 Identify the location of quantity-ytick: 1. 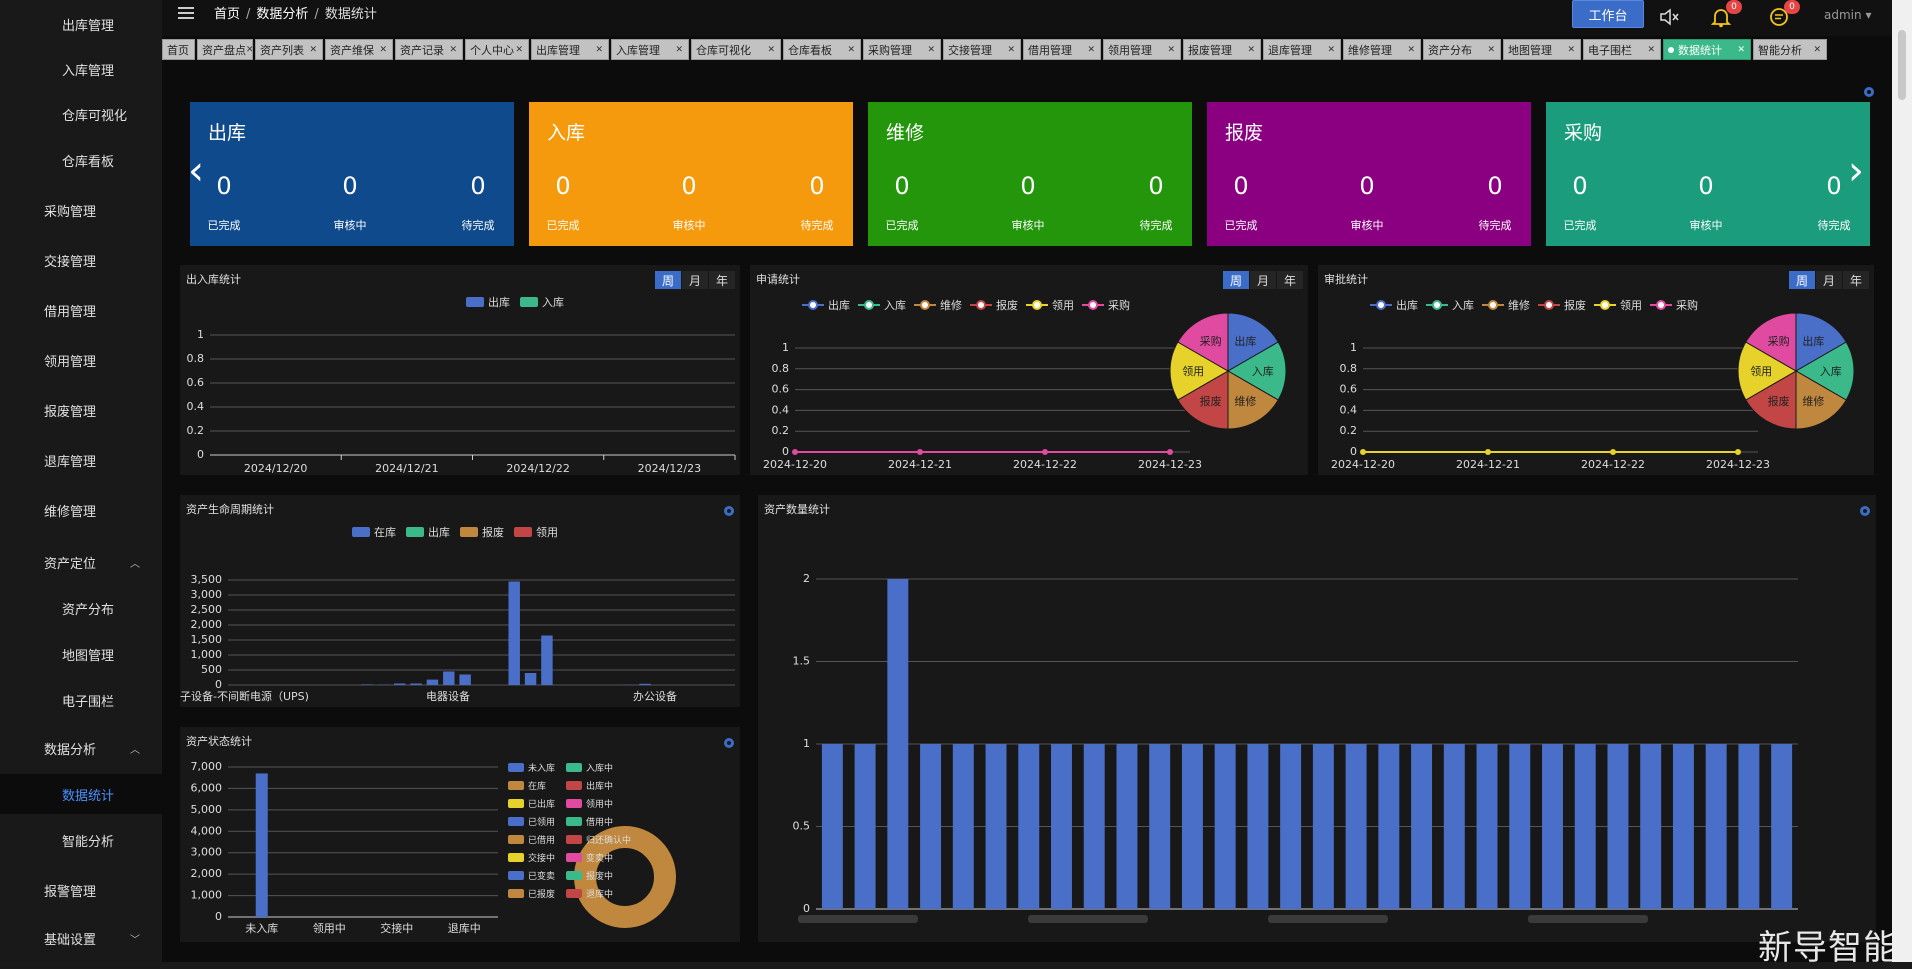
(806, 743).